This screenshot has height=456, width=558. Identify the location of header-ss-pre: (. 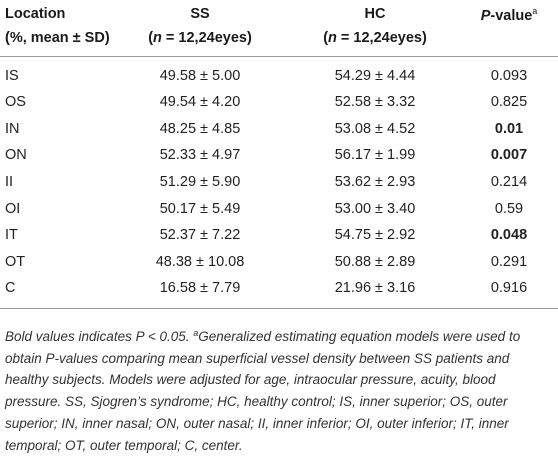
(151, 38).